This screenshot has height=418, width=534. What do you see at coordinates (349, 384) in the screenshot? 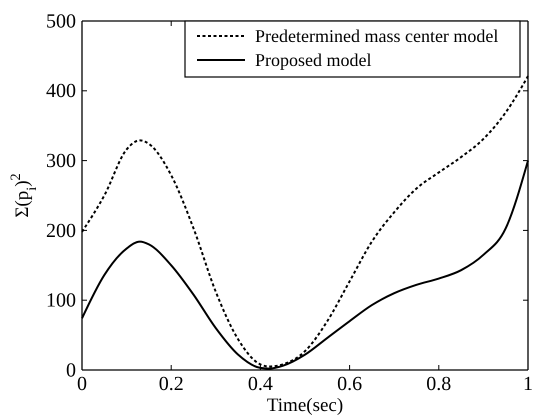
I see `x-tick-label: 0.6` at bounding box center [349, 384].